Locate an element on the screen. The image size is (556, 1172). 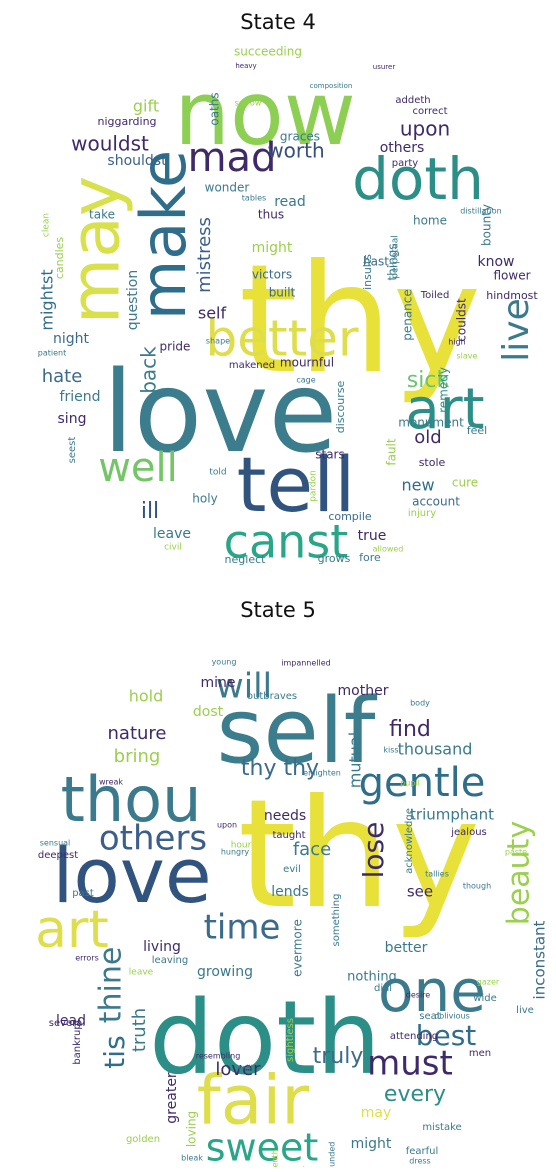
word-oblivious: oblivious is located at coordinates (452, 1016).